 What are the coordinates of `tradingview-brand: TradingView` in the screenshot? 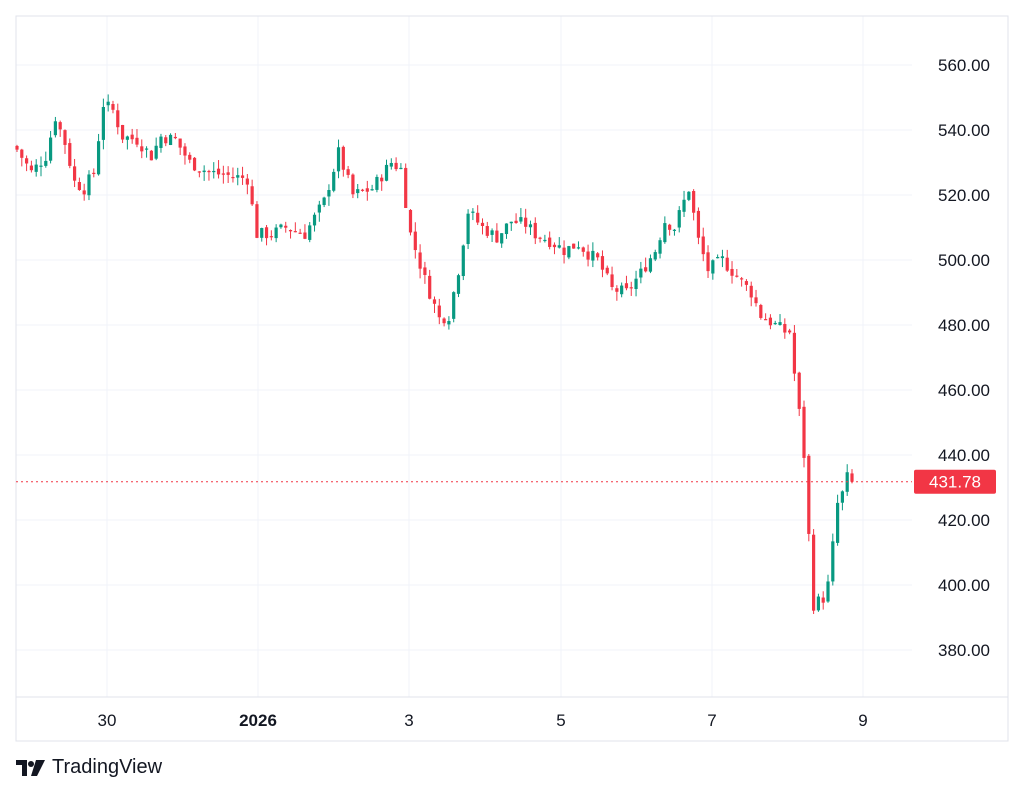 It's located at (89, 767).